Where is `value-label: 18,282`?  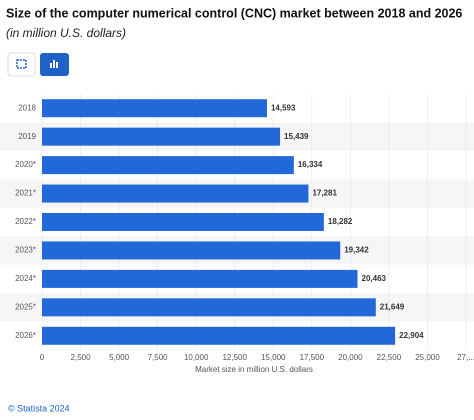 value-label: 18,282 is located at coordinates (340, 221).